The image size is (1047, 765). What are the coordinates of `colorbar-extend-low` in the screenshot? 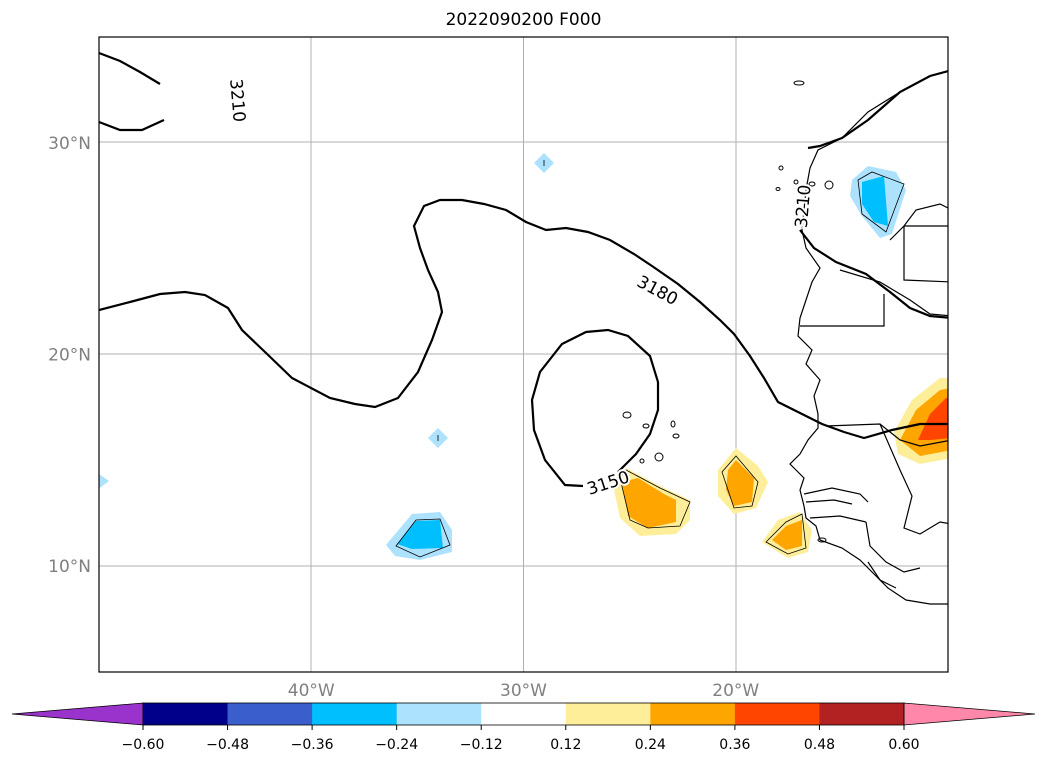 It's located at (77, 714).